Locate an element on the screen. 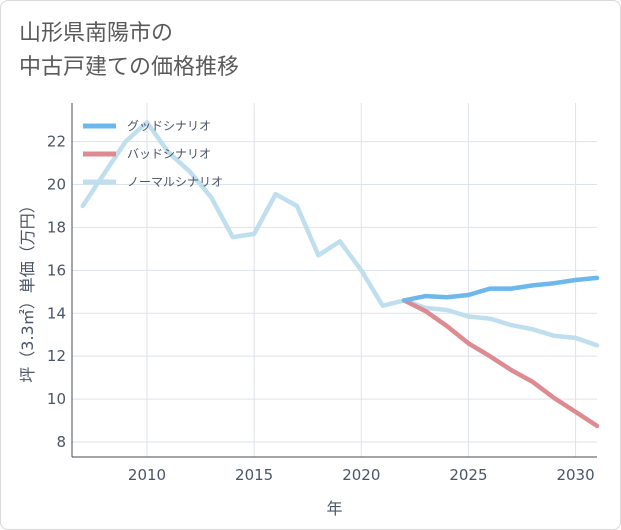  x-tick-label-2025: 2025 is located at coordinates (468, 475).